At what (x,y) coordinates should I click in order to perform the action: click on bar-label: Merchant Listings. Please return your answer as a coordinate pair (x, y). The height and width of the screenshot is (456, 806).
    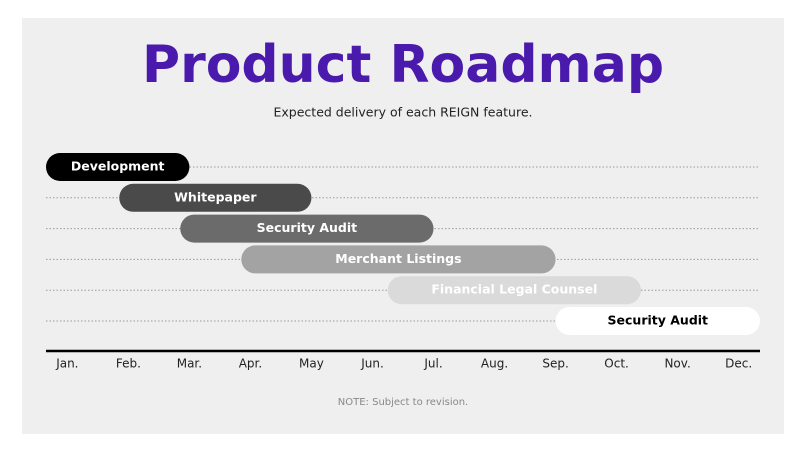
    Looking at the image, I should click on (398, 258).